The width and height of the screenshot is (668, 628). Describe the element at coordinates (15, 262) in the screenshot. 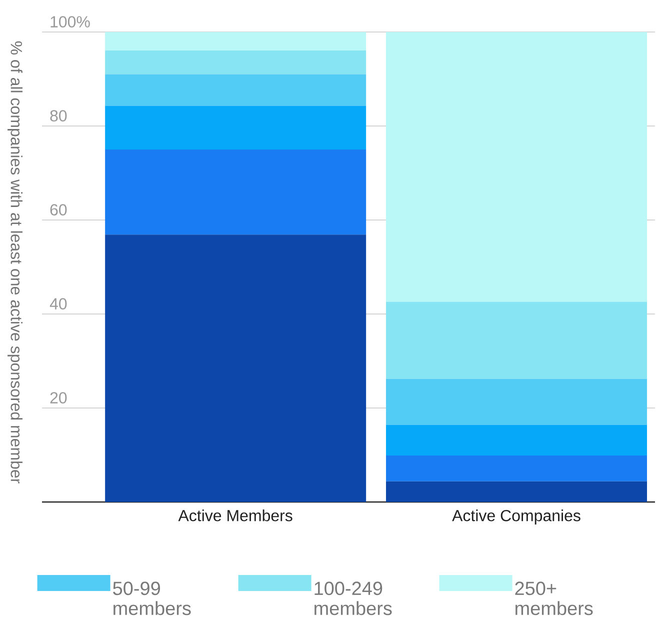

I see `y-axis-title: % of all companies with at least one active sponsored member` at that location.